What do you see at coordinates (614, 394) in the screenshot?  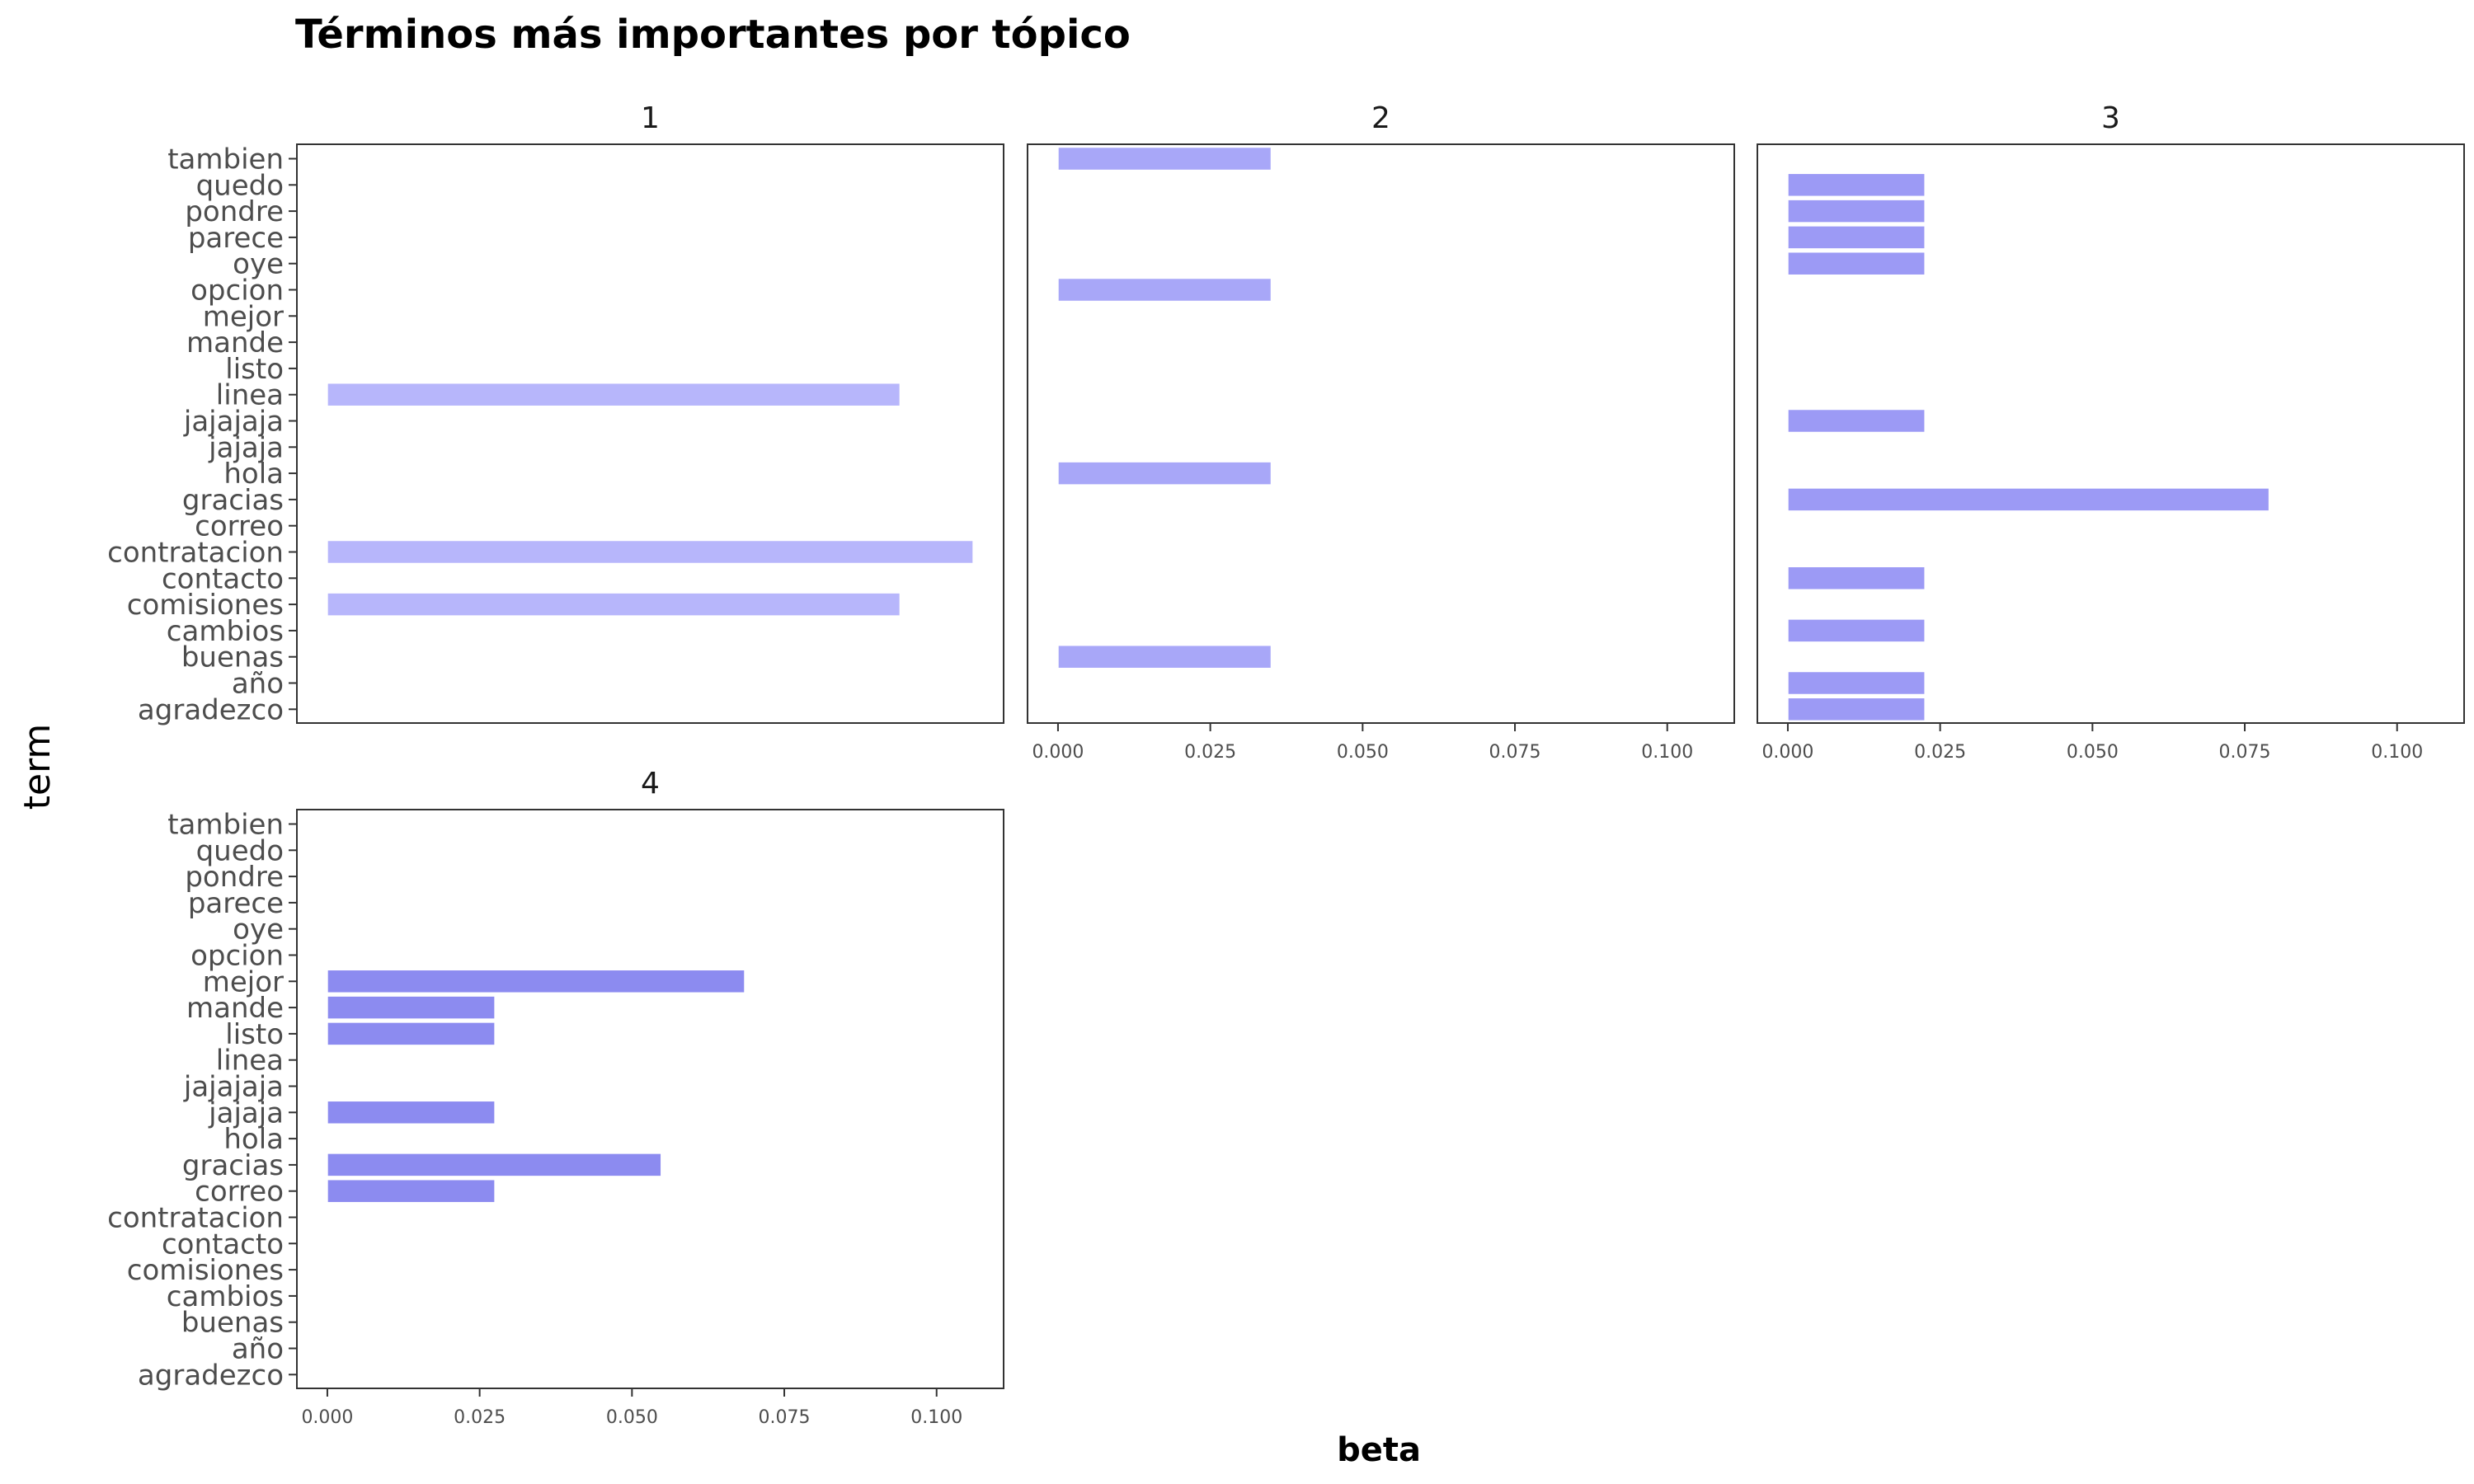 I see `bar-1-linea` at bounding box center [614, 394].